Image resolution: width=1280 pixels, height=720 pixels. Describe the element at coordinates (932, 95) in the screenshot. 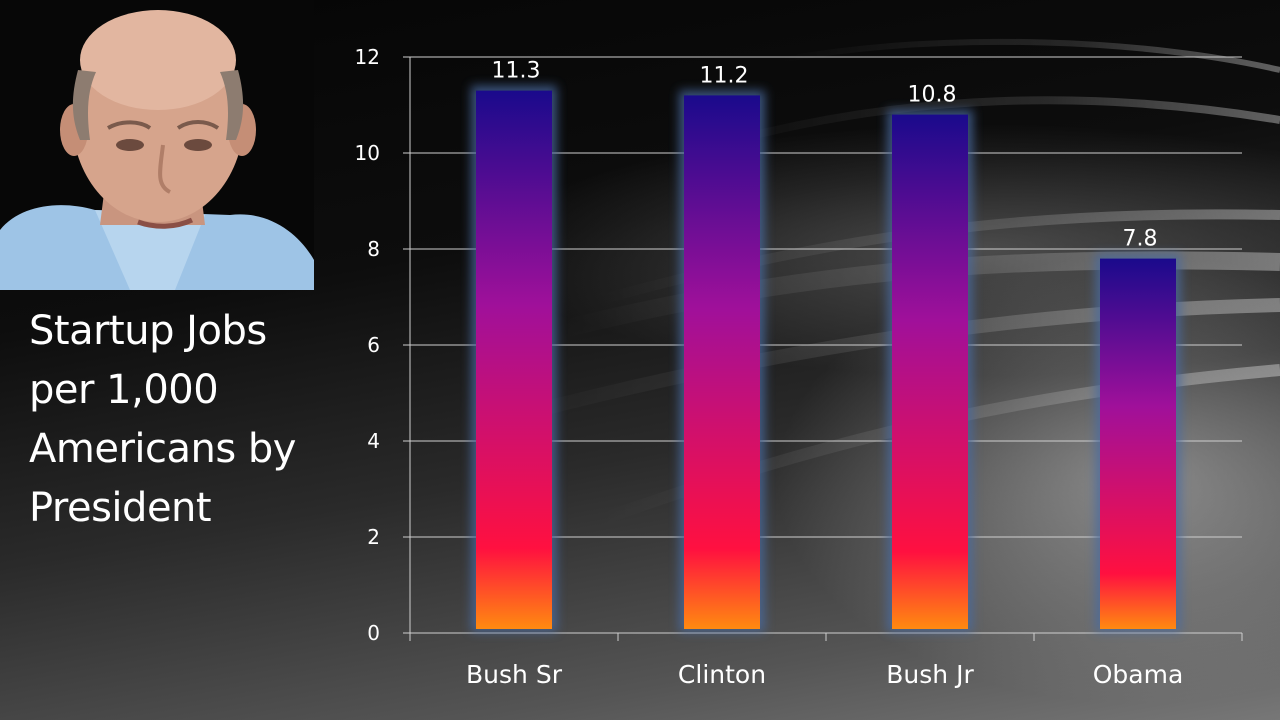

I see `data-label: 10.8` at that location.